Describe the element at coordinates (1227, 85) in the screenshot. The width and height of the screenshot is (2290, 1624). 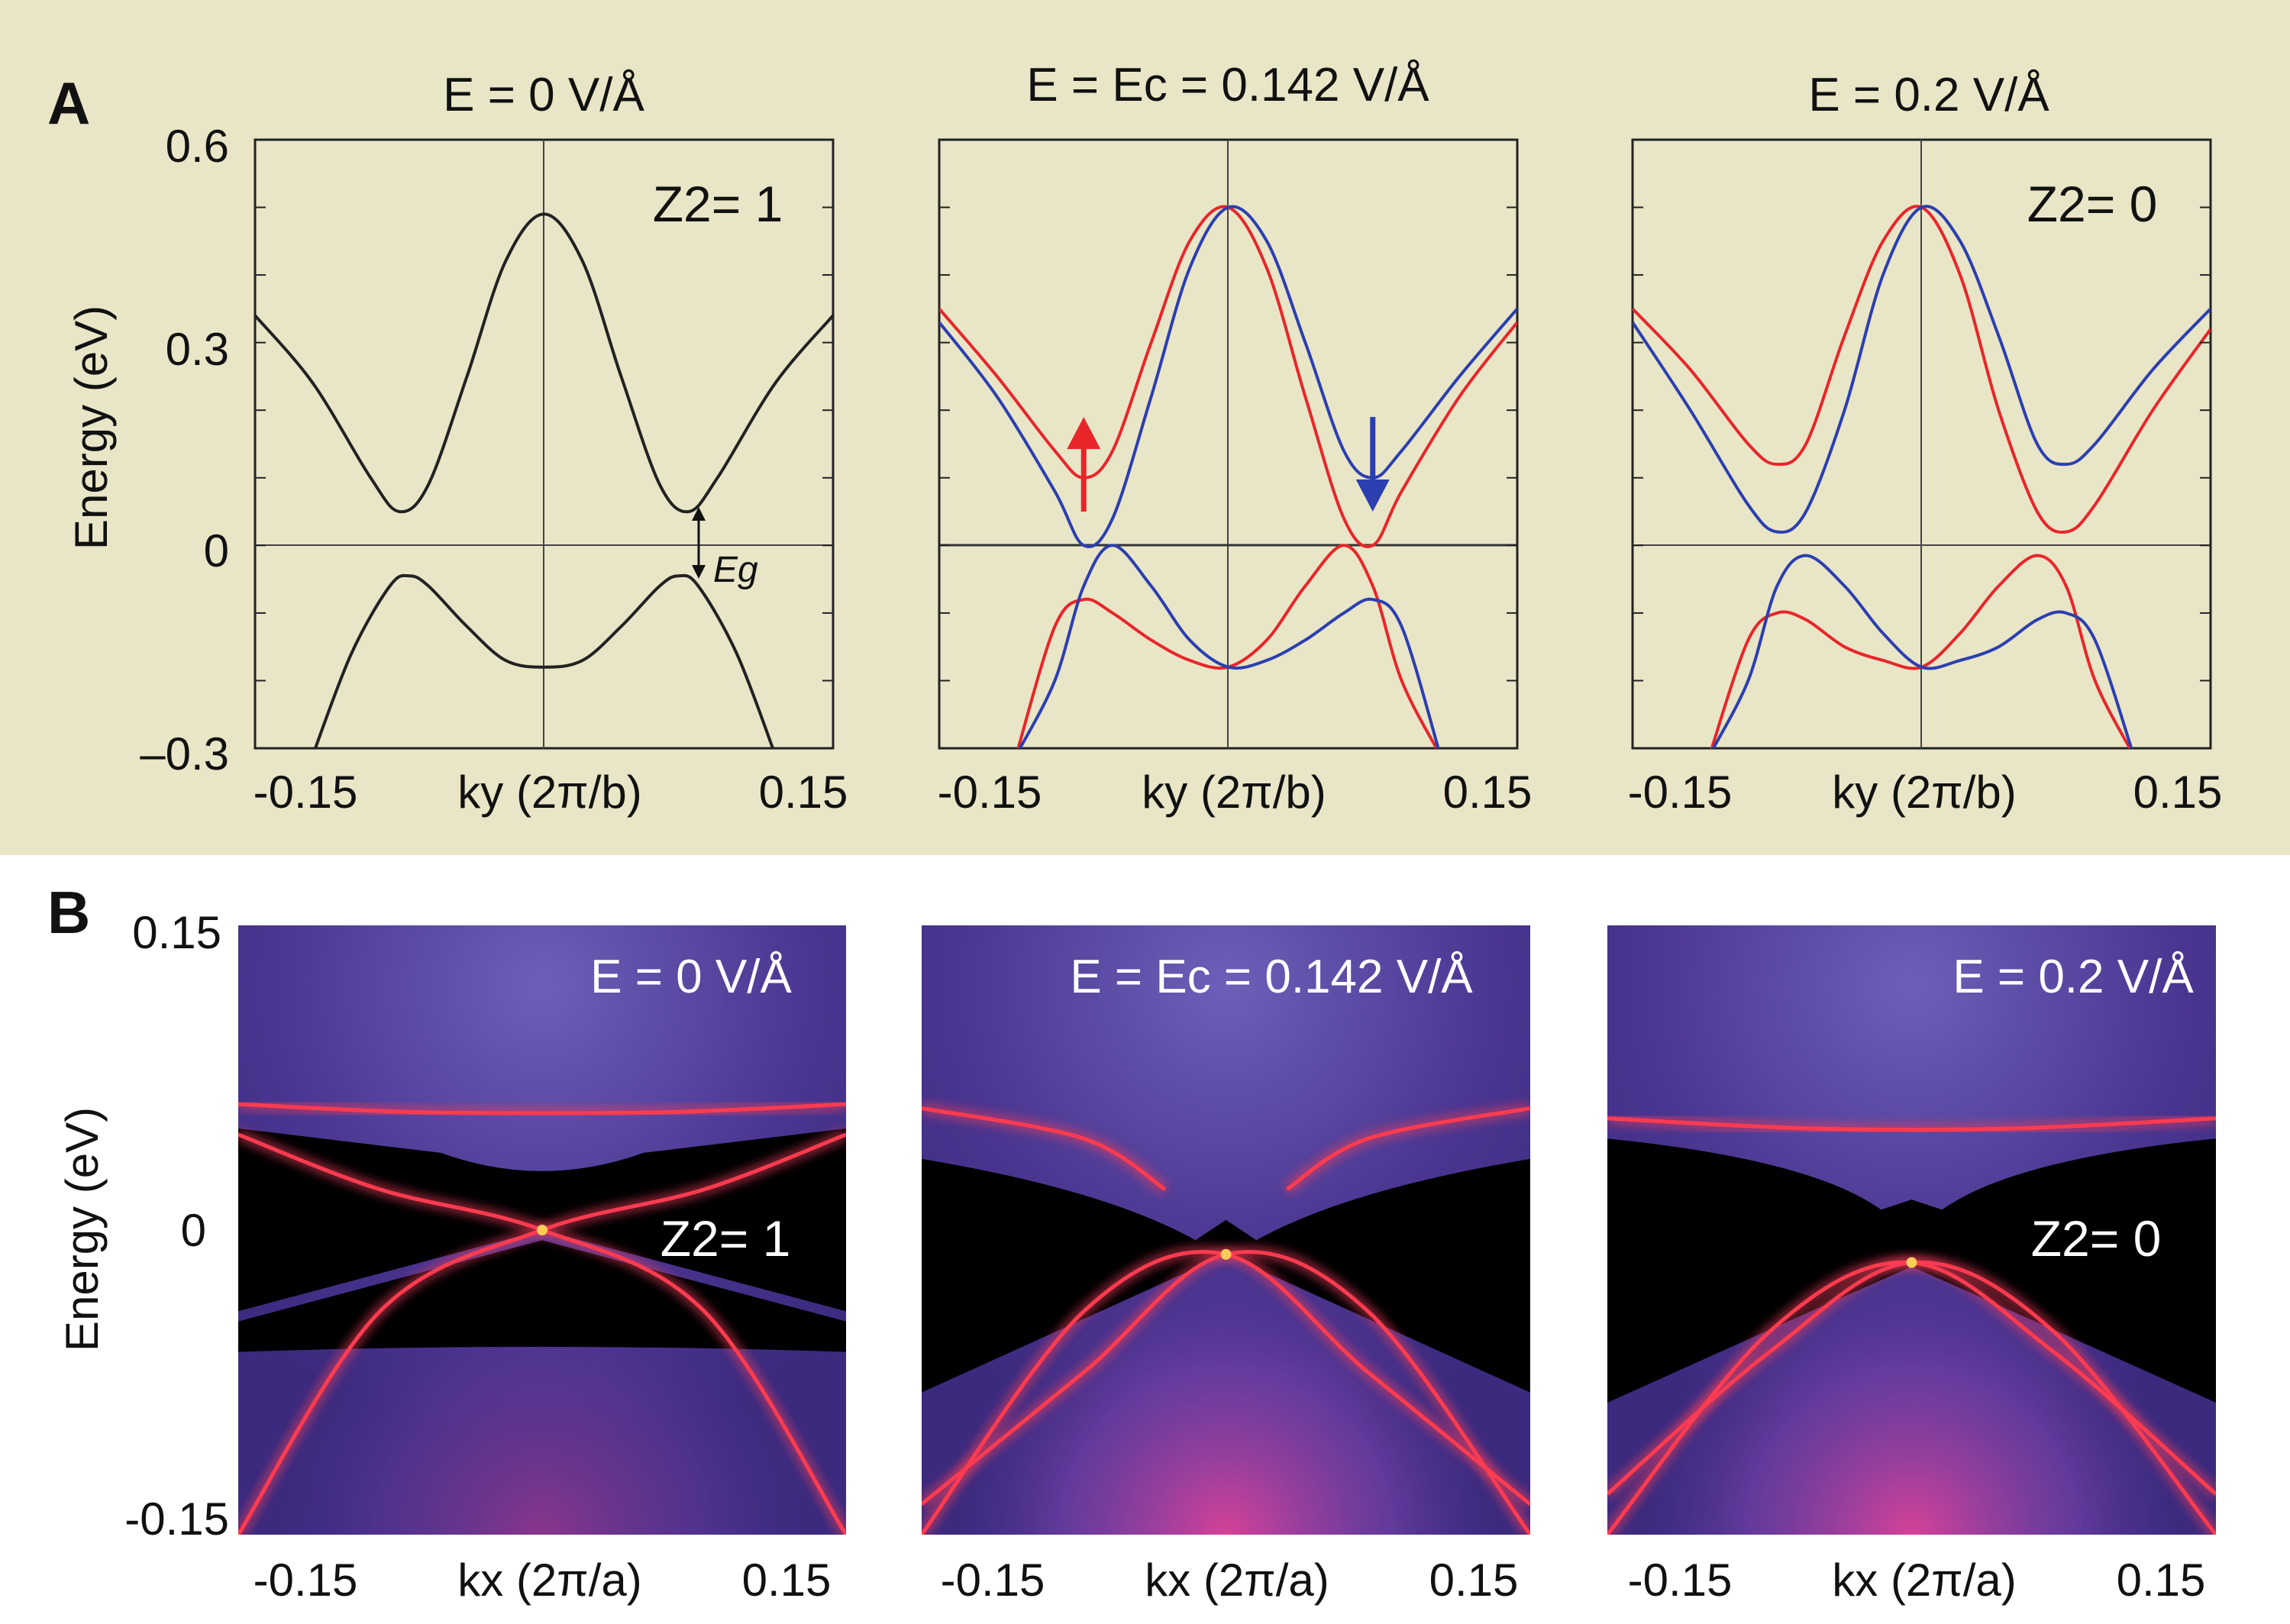
I see `a2-title: E = Ec = 0.142 V/Å` at that location.